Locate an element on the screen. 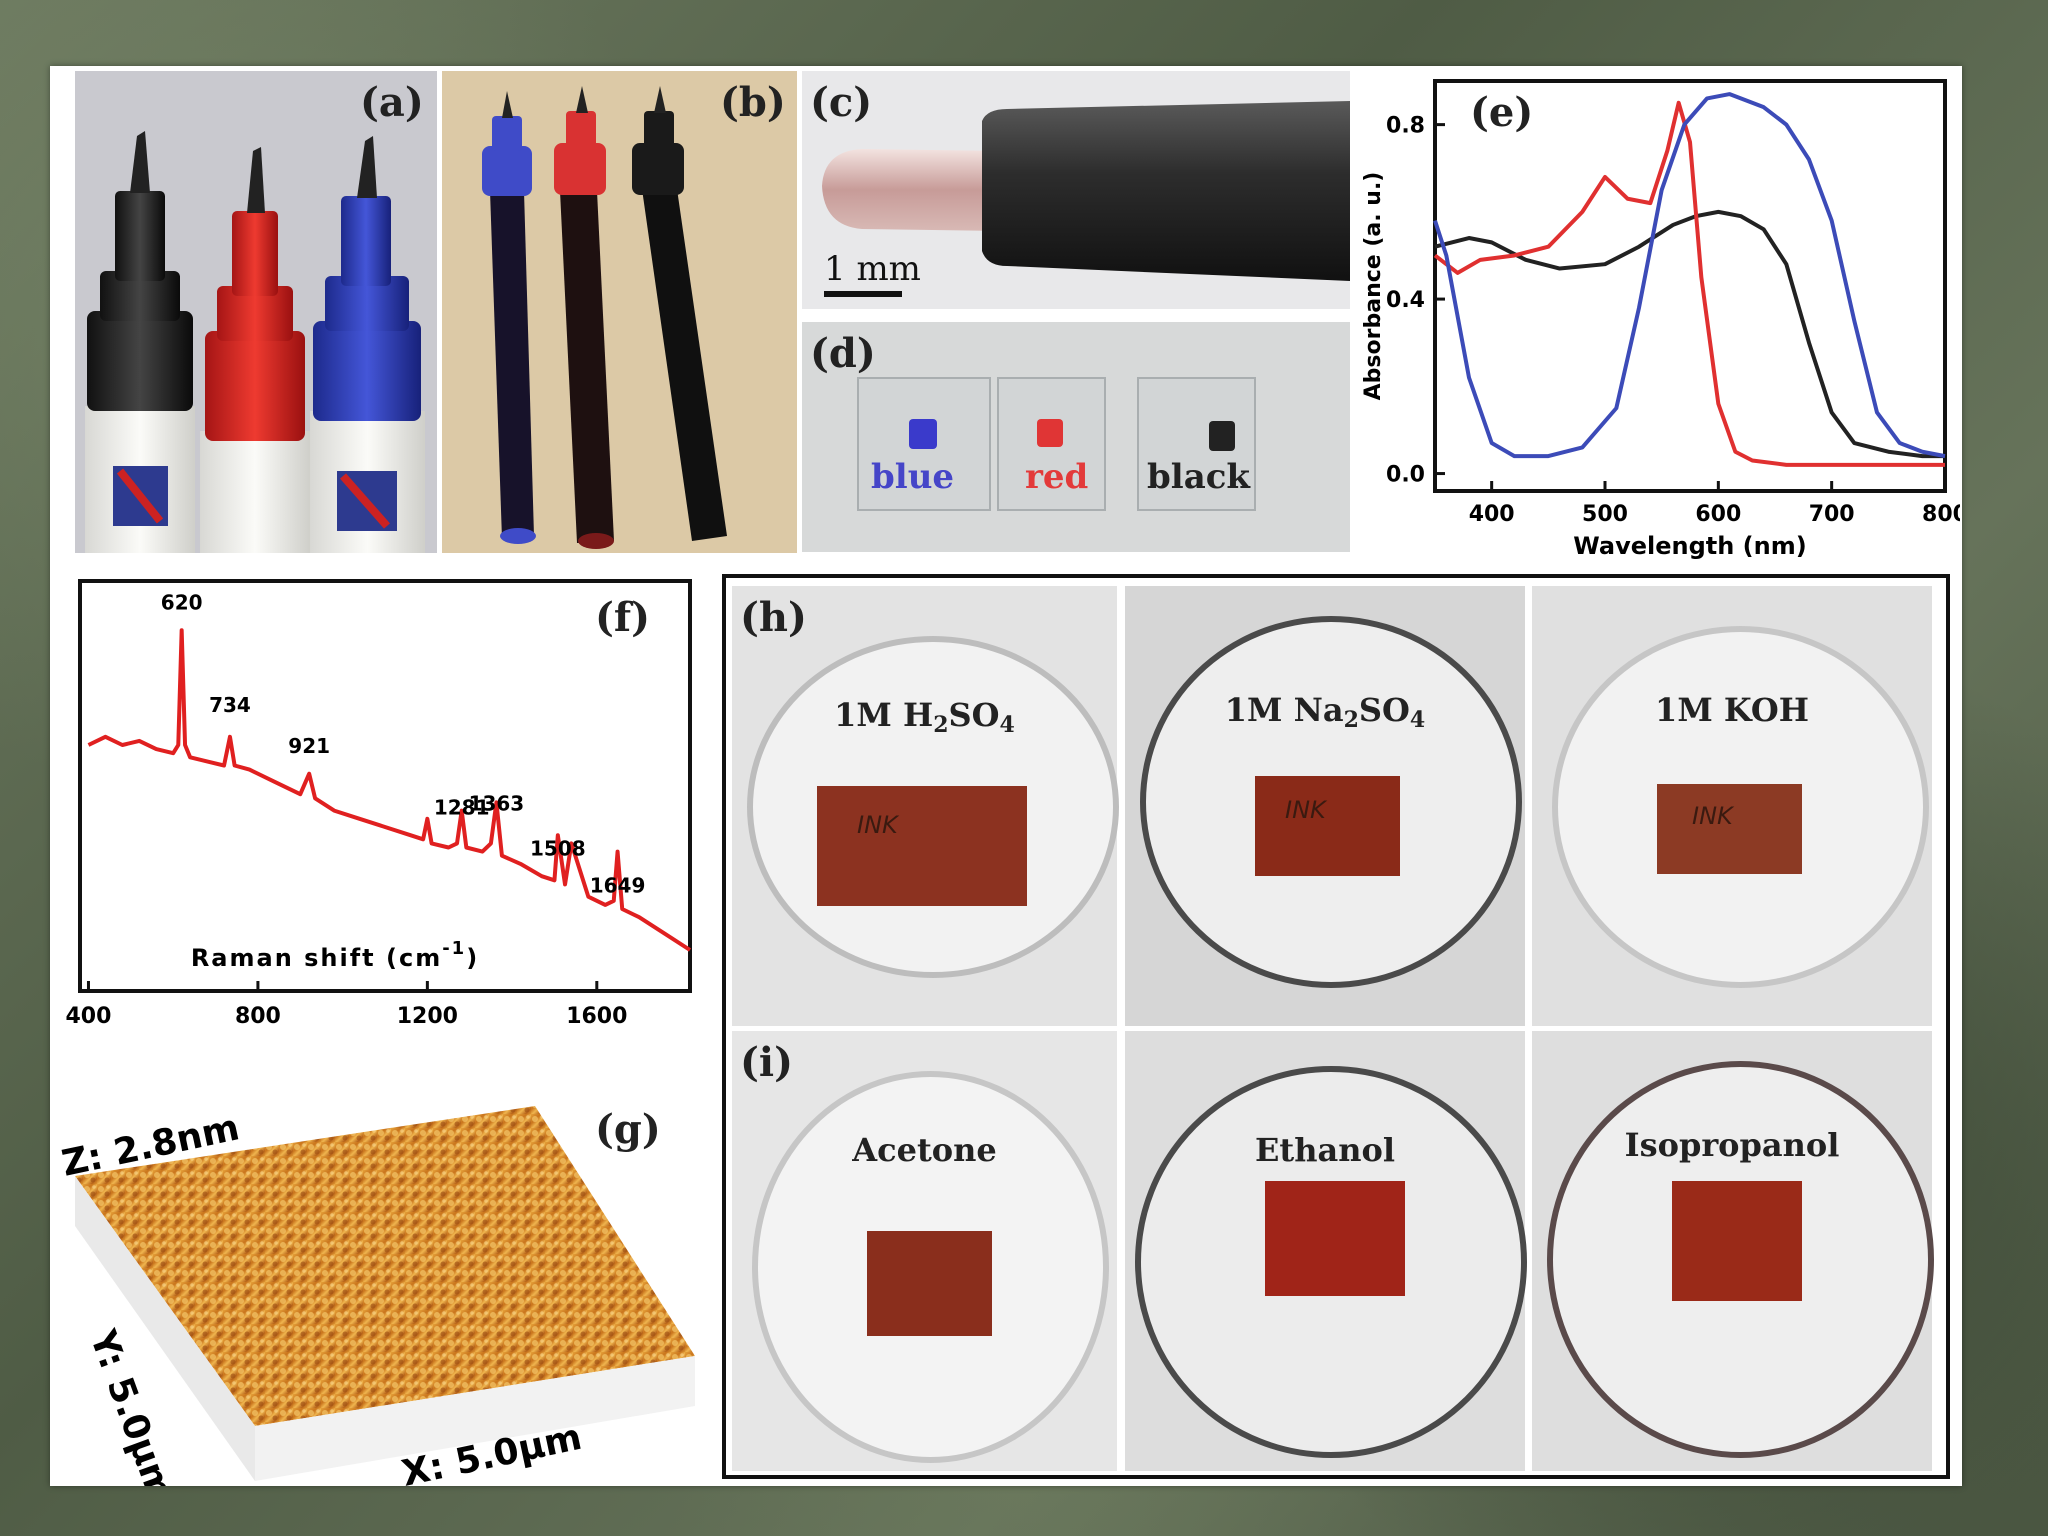 This screenshot has width=2048, height=1536. f-peak-label: 1508 is located at coordinates (558, 849).